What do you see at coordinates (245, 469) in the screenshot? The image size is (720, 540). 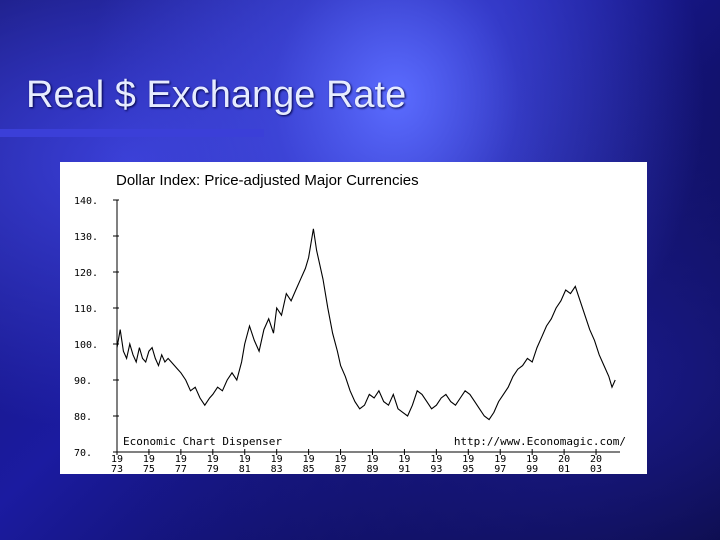 I see `x-tick-label-bottom: 81` at bounding box center [245, 469].